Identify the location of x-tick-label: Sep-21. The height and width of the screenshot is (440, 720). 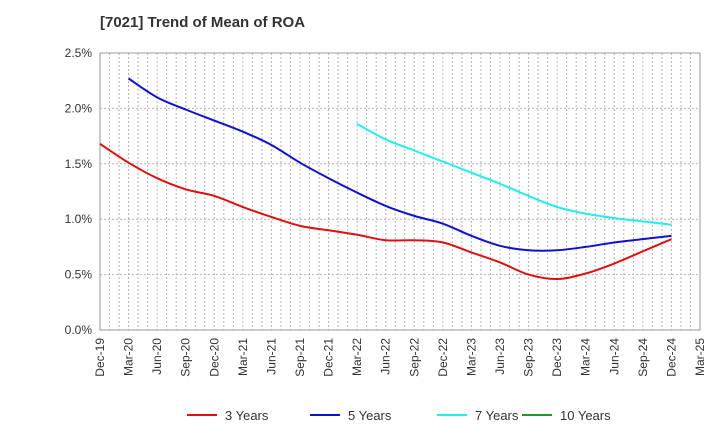
(300, 357).